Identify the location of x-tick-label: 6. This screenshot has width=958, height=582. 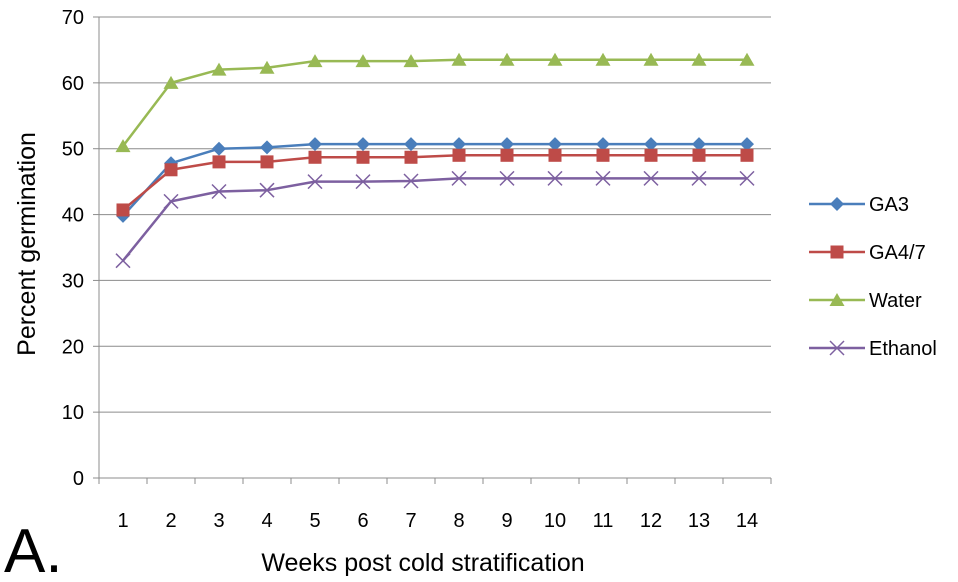
(362, 521).